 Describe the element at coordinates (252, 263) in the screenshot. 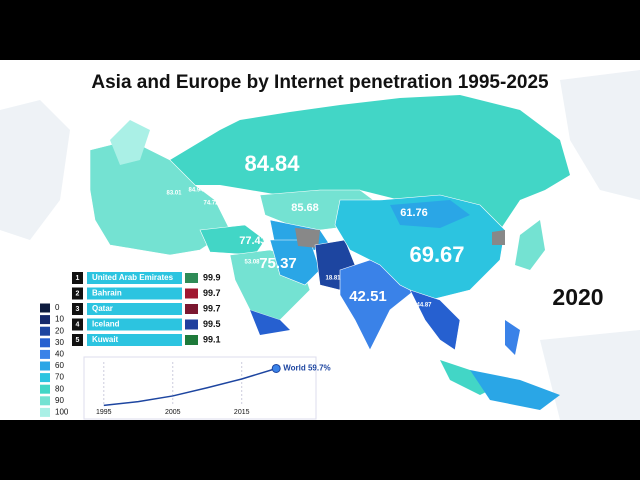

I see `map-value-label: 53.08` at that location.